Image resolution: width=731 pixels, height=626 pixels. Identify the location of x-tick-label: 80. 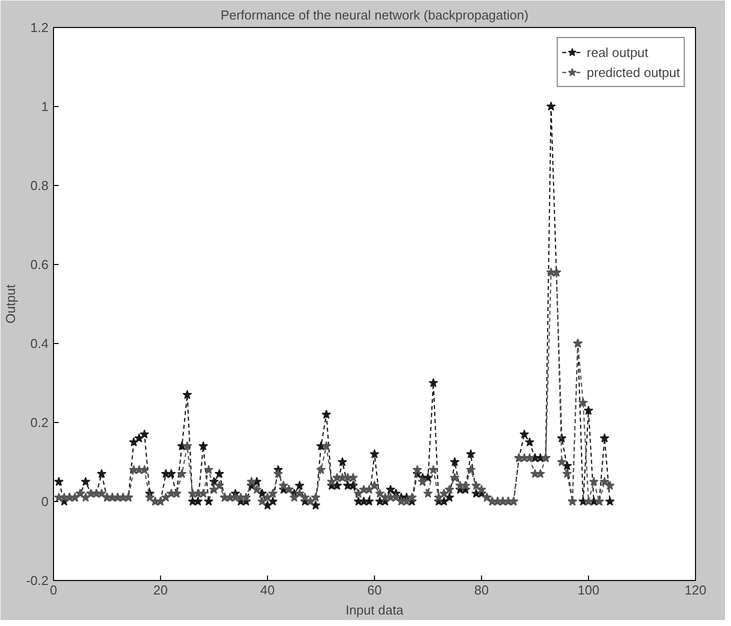
(481, 590).